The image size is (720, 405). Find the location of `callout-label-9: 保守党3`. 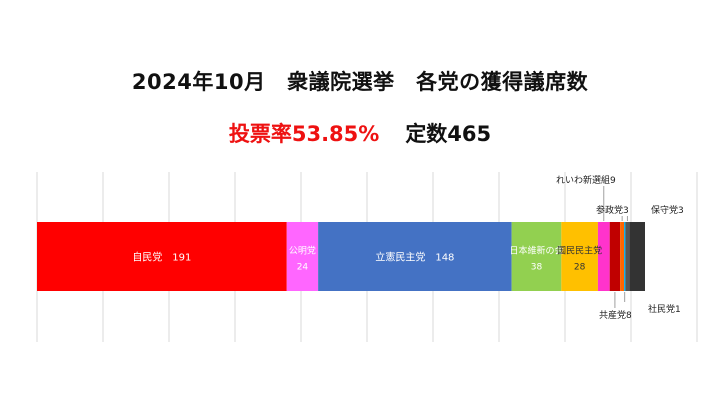

callout-label-9: 保守党3 is located at coordinates (667, 210).